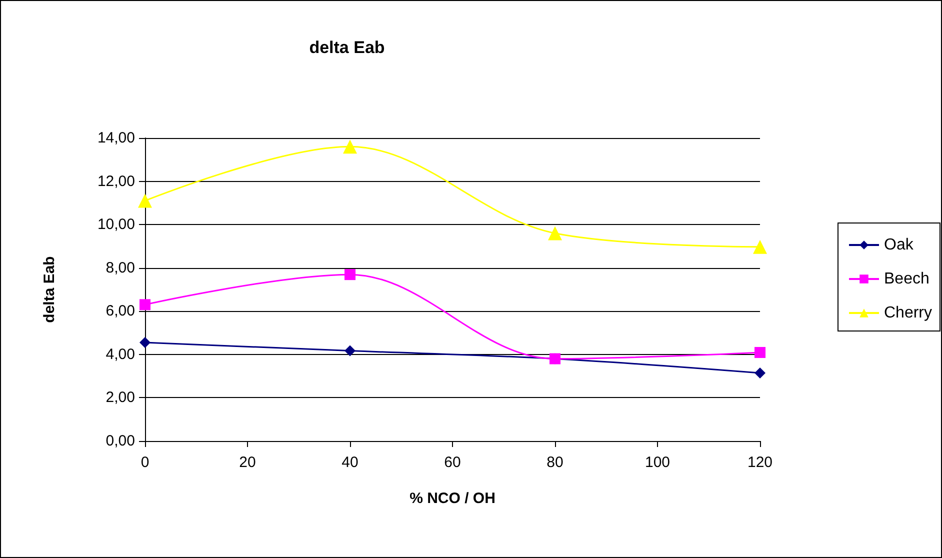 The height and width of the screenshot is (558, 942). I want to click on x-tick-label: 40, so click(350, 462).